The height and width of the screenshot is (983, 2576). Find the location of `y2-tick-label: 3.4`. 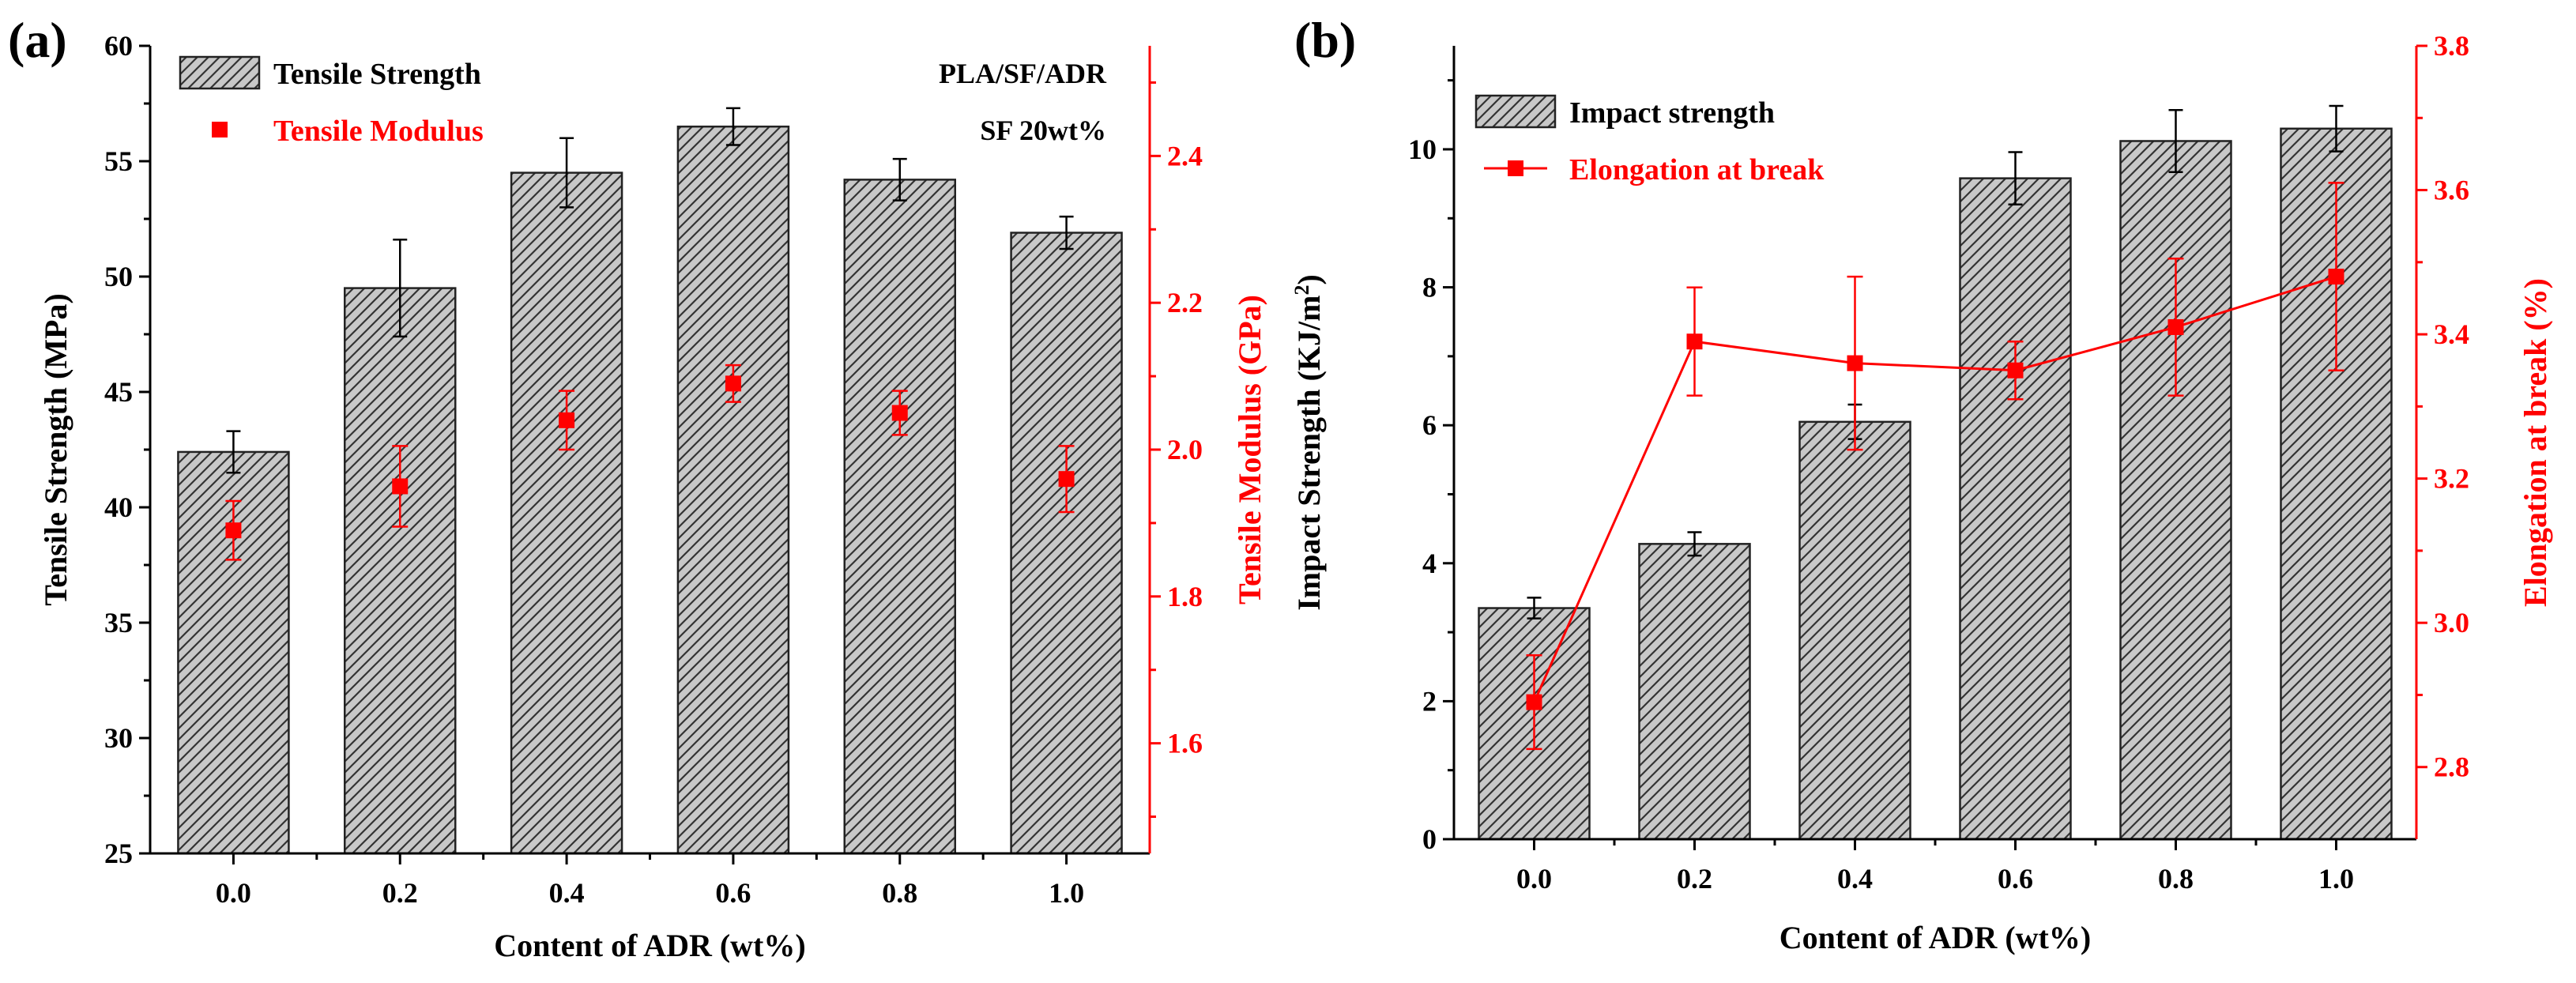

y2-tick-label: 3.4 is located at coordinates (2451, 334).